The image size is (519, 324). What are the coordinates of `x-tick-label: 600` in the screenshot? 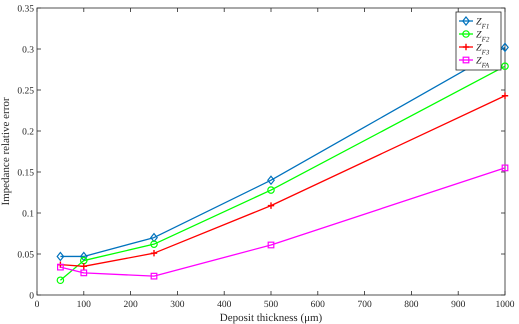 It's located at (318, 305).